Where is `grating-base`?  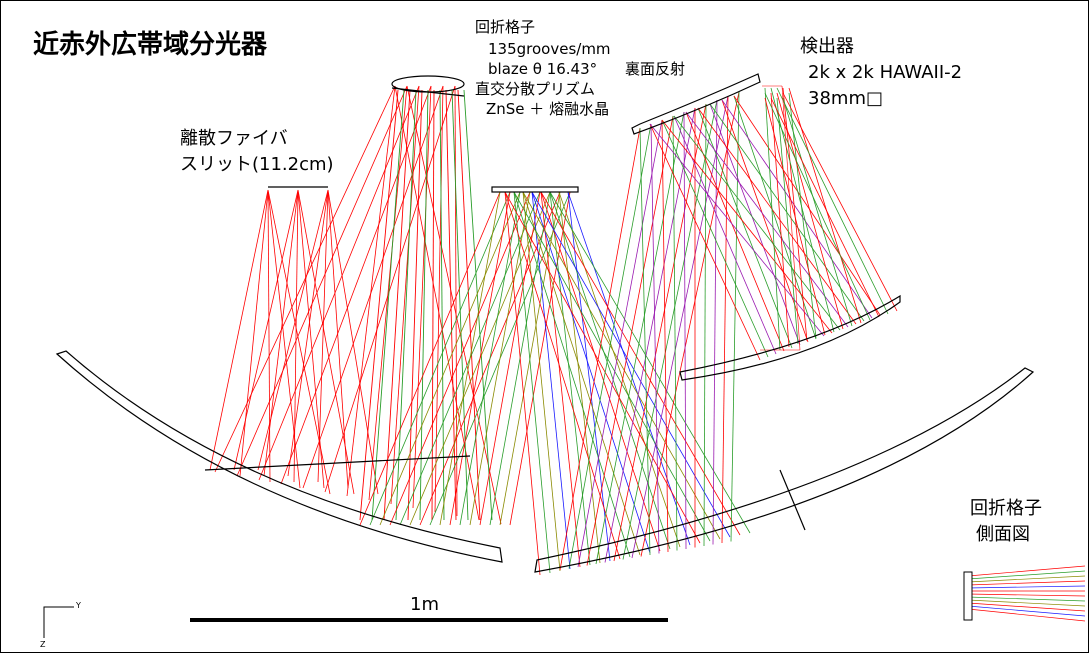
grating-base is located at coordinates (428, 92).